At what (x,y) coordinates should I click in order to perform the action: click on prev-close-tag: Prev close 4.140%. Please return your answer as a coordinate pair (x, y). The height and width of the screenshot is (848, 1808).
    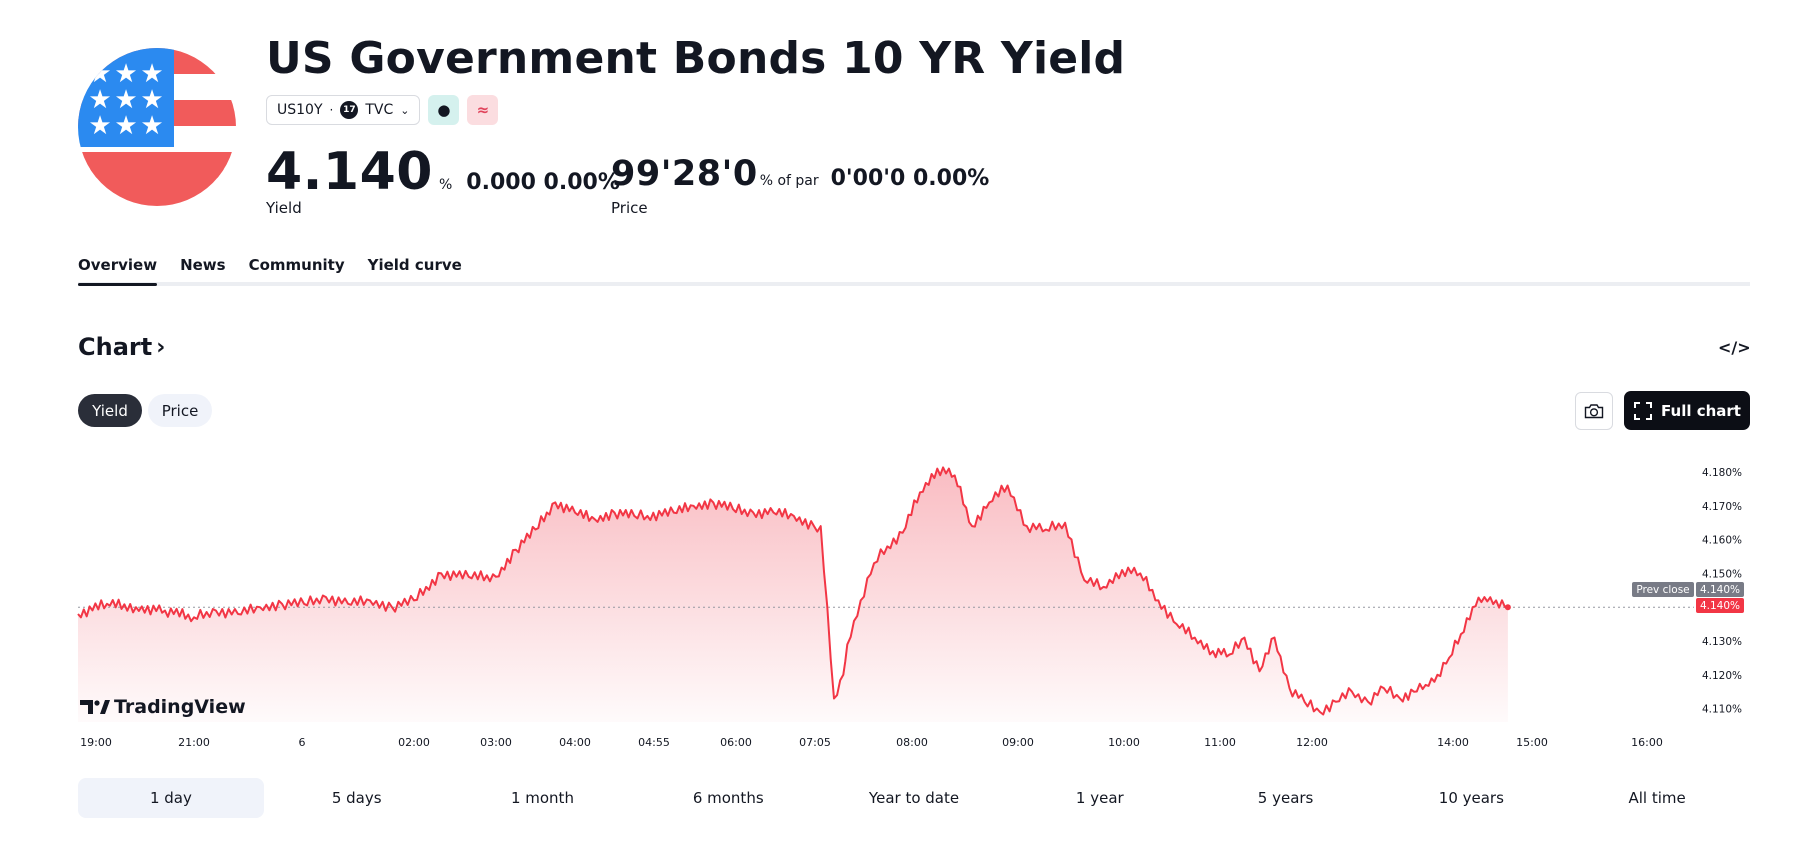
    Looking at the image, I should click on (1688, 589).